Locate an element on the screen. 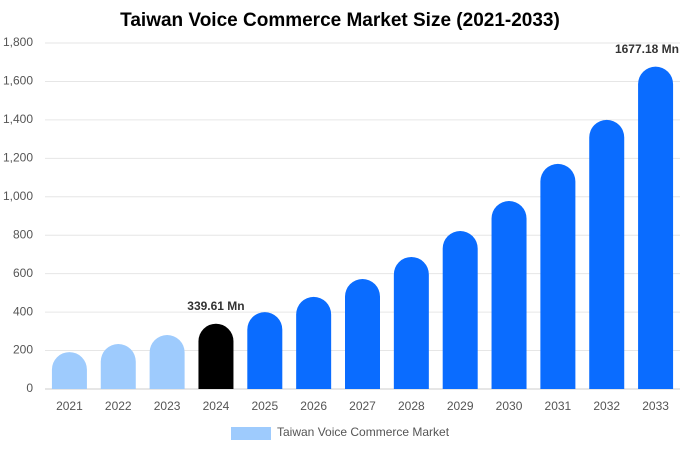  y-tick-label: 0 is located at coordinates (29, 388).